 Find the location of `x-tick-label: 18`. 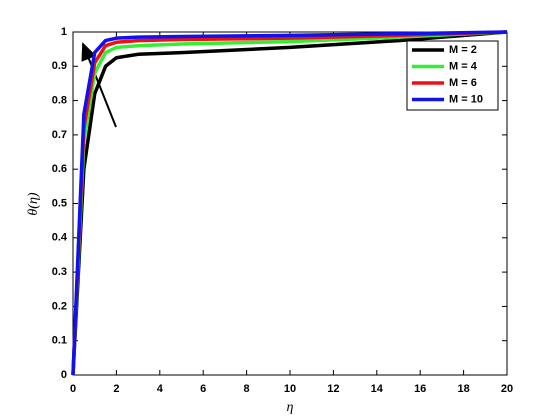

x-tick-label: 18 is located at coordinates (463, 389).